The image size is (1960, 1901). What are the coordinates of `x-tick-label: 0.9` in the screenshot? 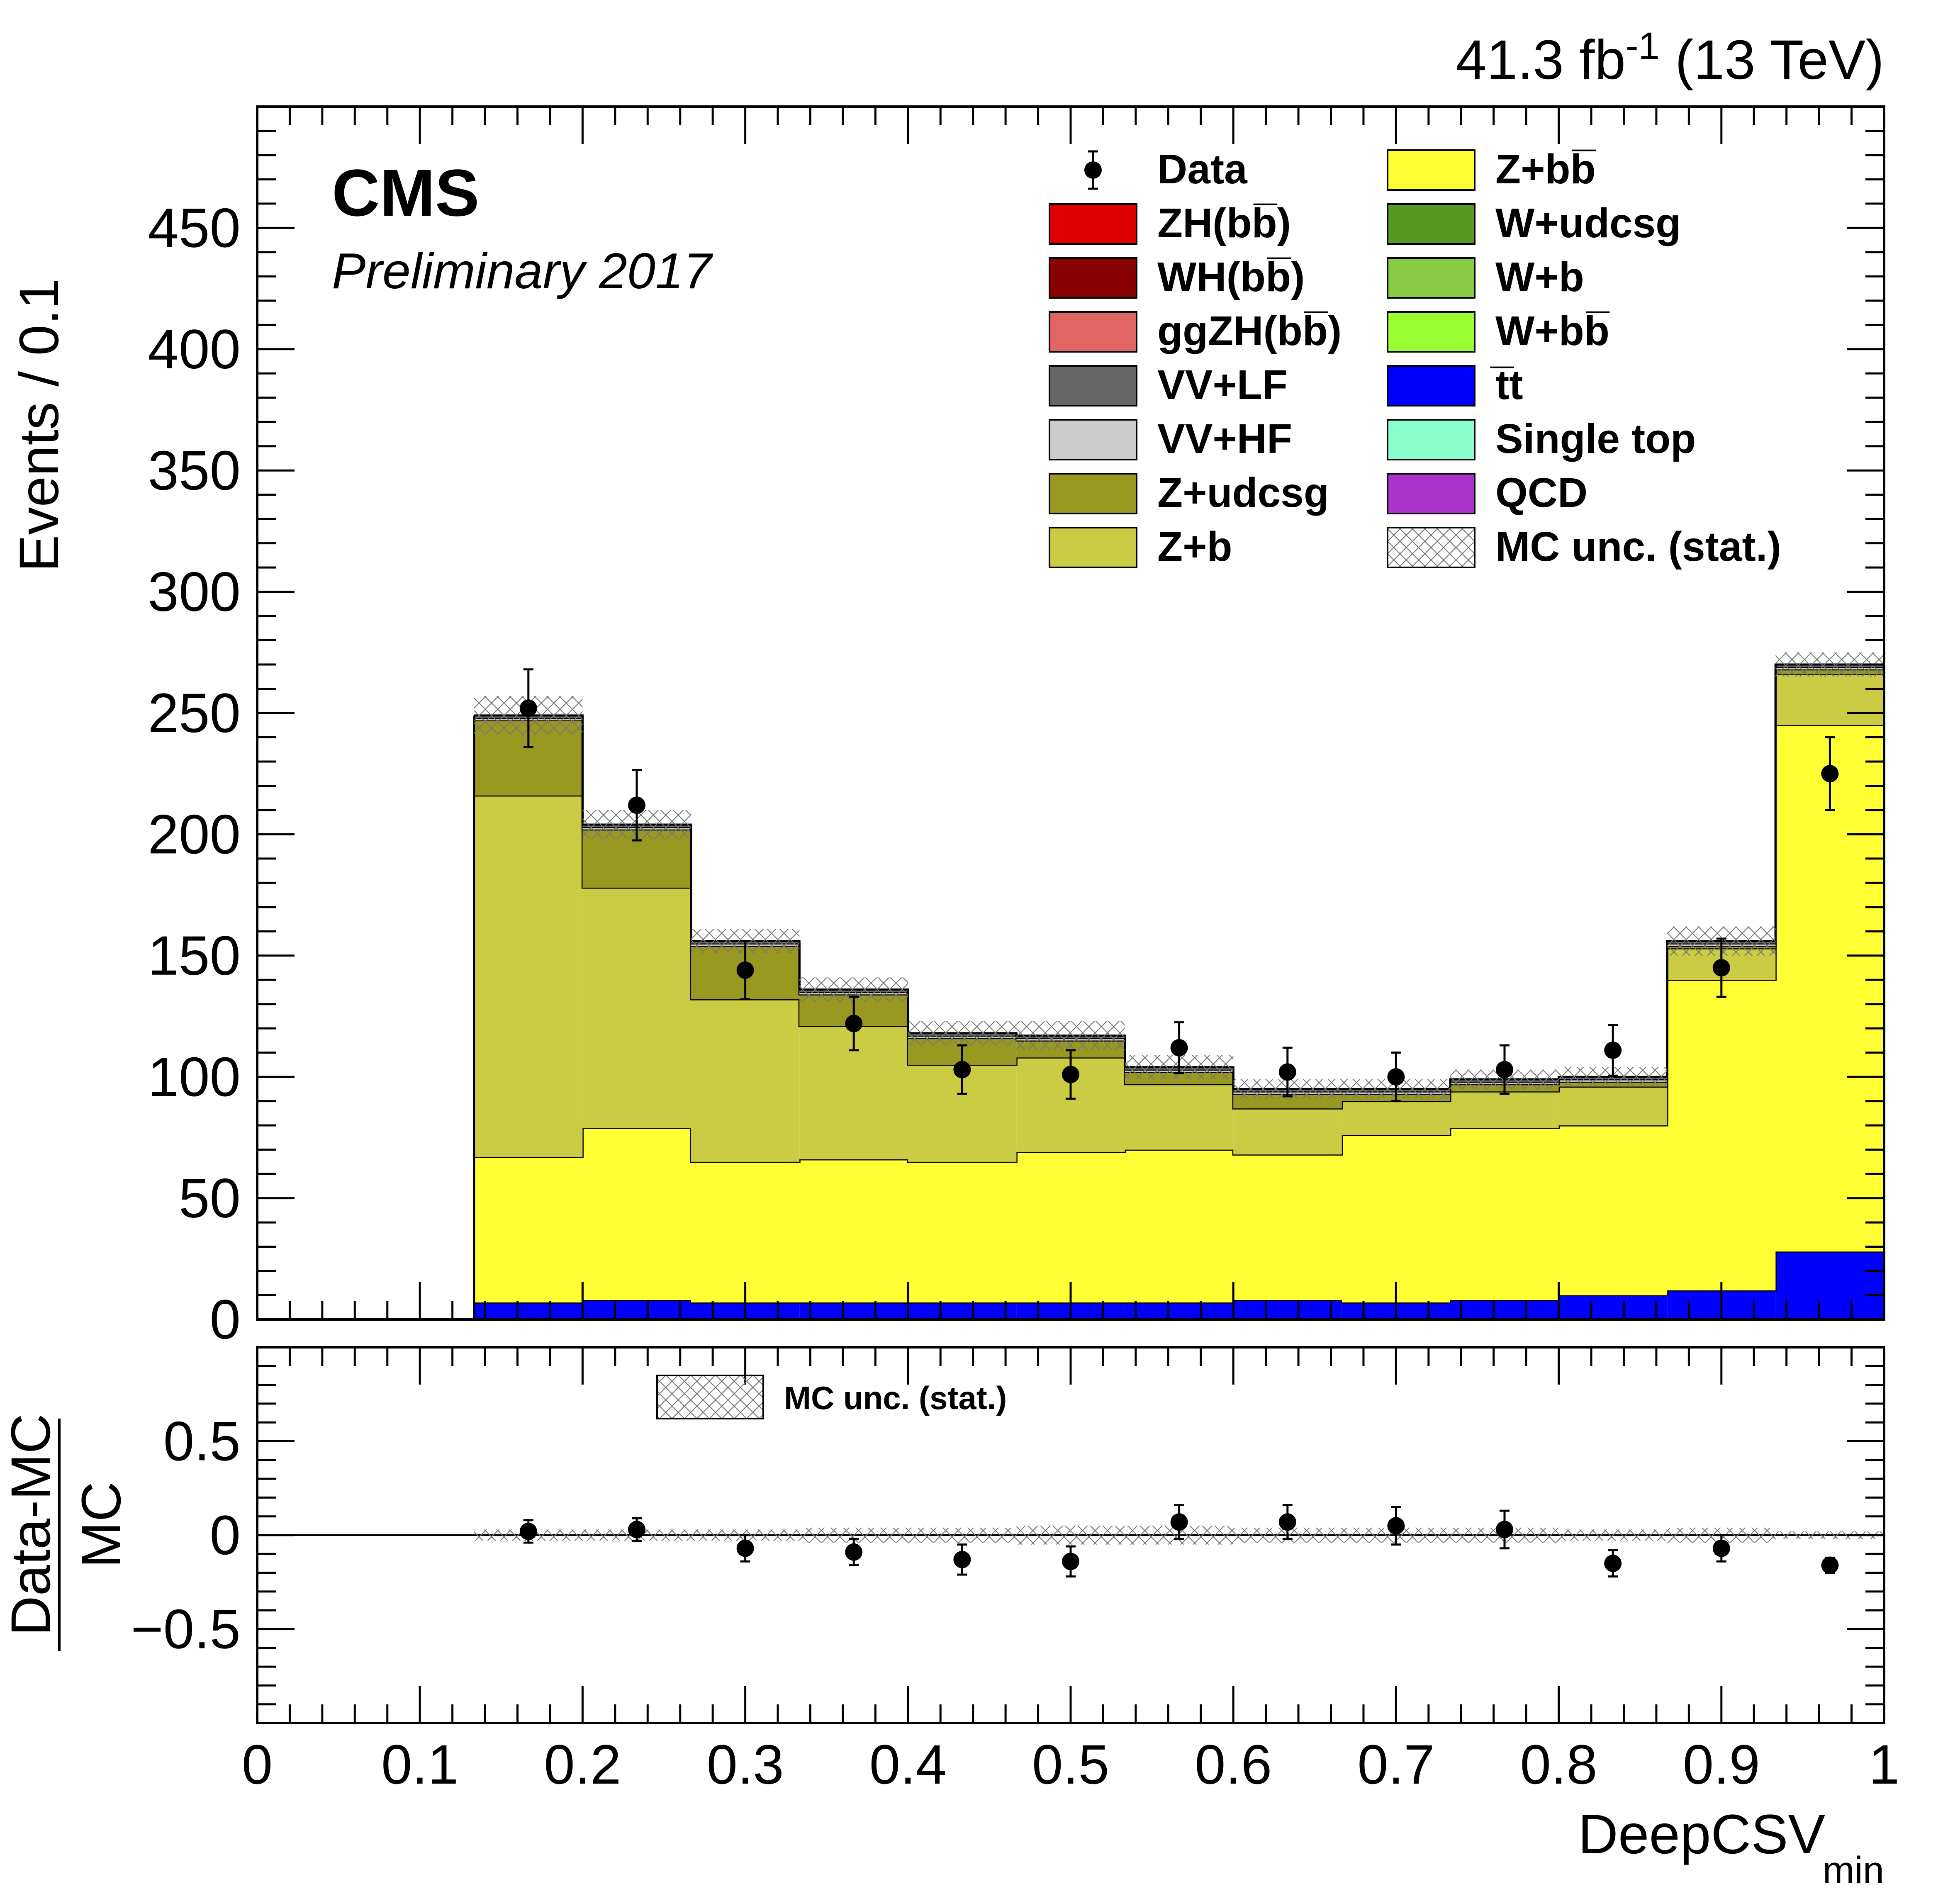 It's located at (1721, 1765).